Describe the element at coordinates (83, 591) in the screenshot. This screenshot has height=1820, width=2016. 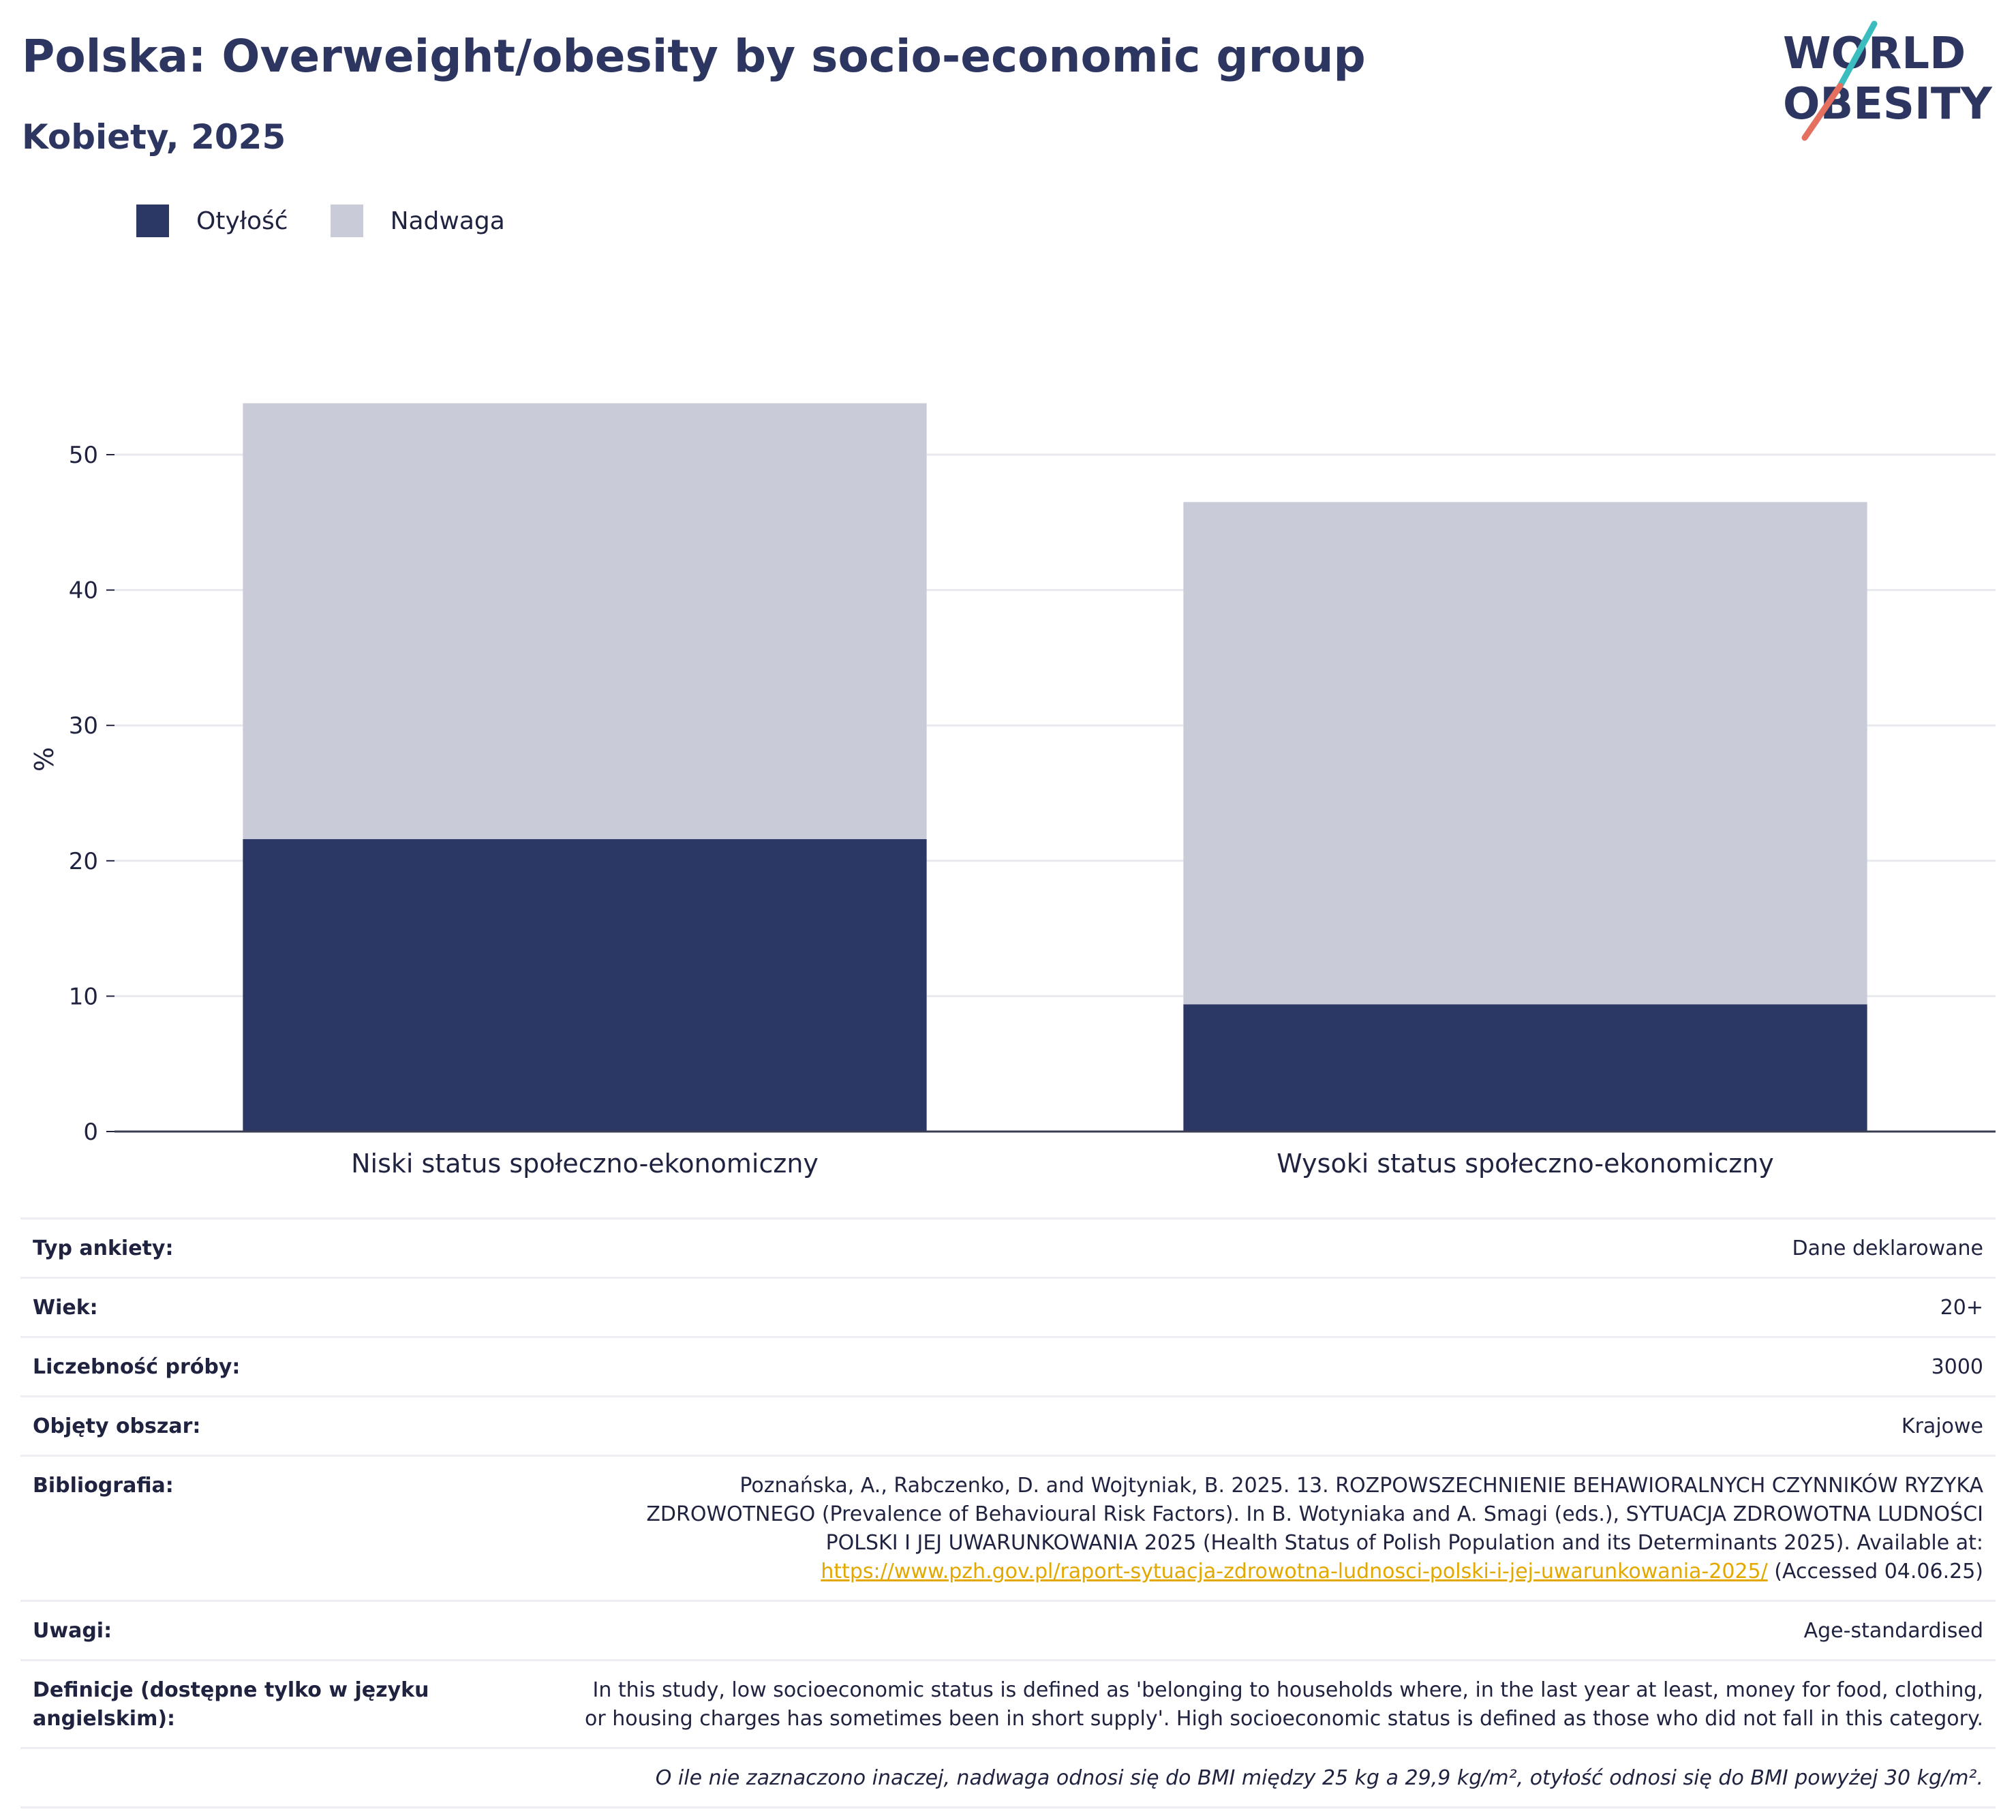
I see `y-tick-label: 40` at that location.